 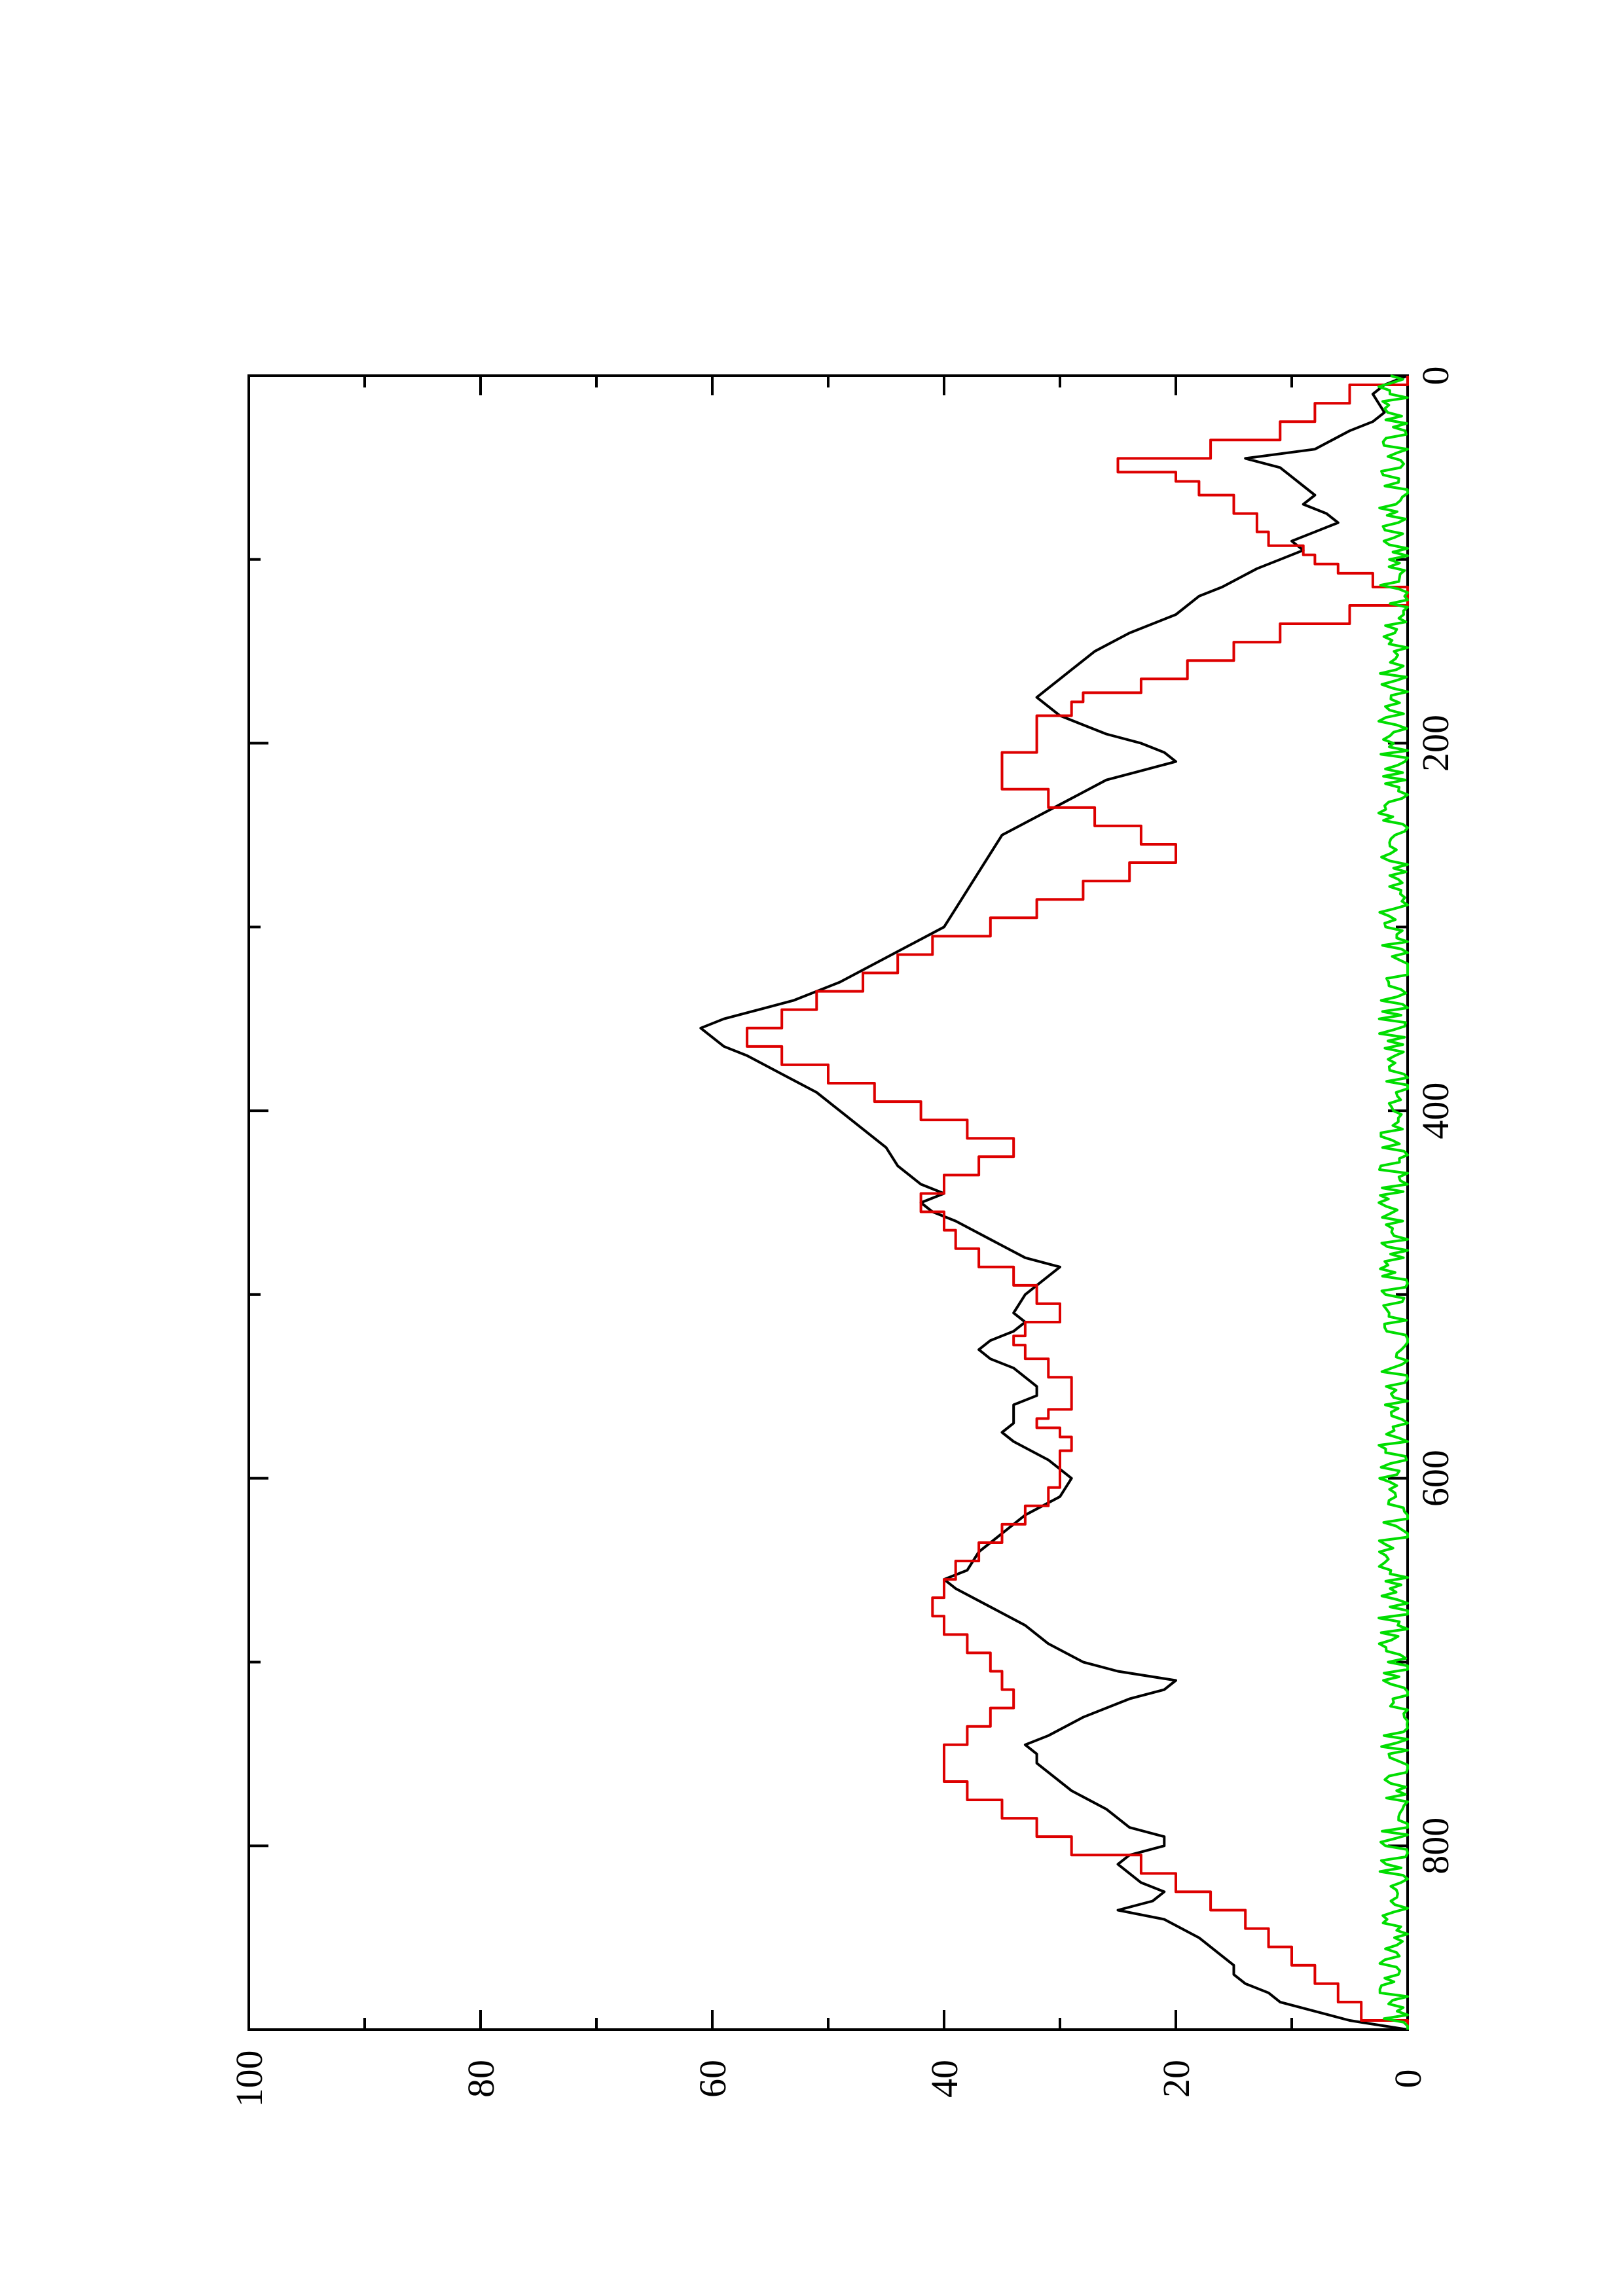 I want to click on x-tick-label: 600, so click(x=1435, y=1478).